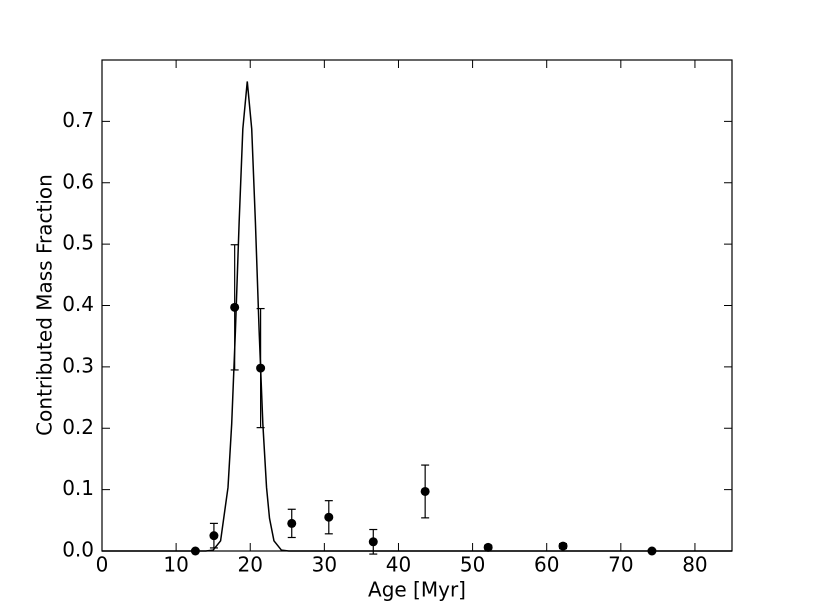 This screenshot has height=613, width=813. Describe the element at coordinates (78, 427) in the screenshot. I see `y-tick-label: 0.2` at that location.